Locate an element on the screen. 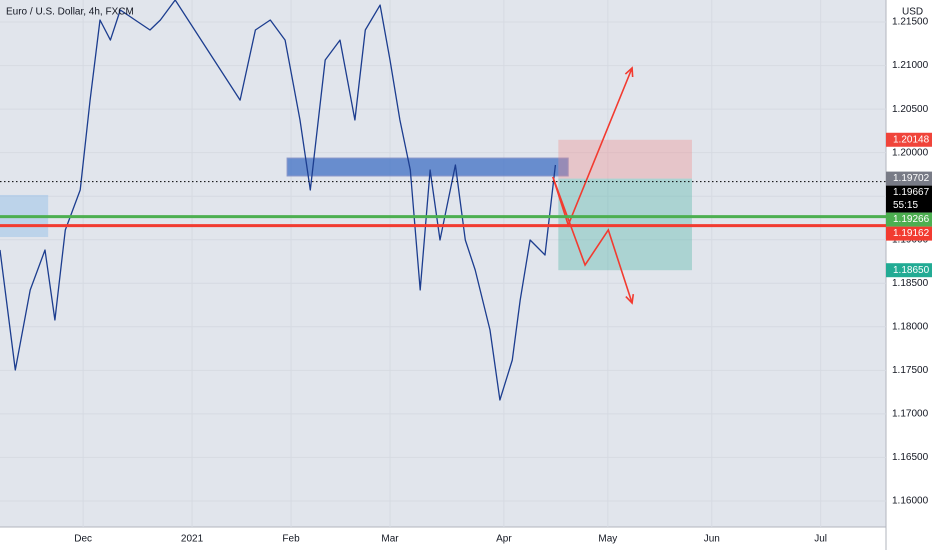  y-tick-label: 1.16500 is located at coordinates (910, 457).